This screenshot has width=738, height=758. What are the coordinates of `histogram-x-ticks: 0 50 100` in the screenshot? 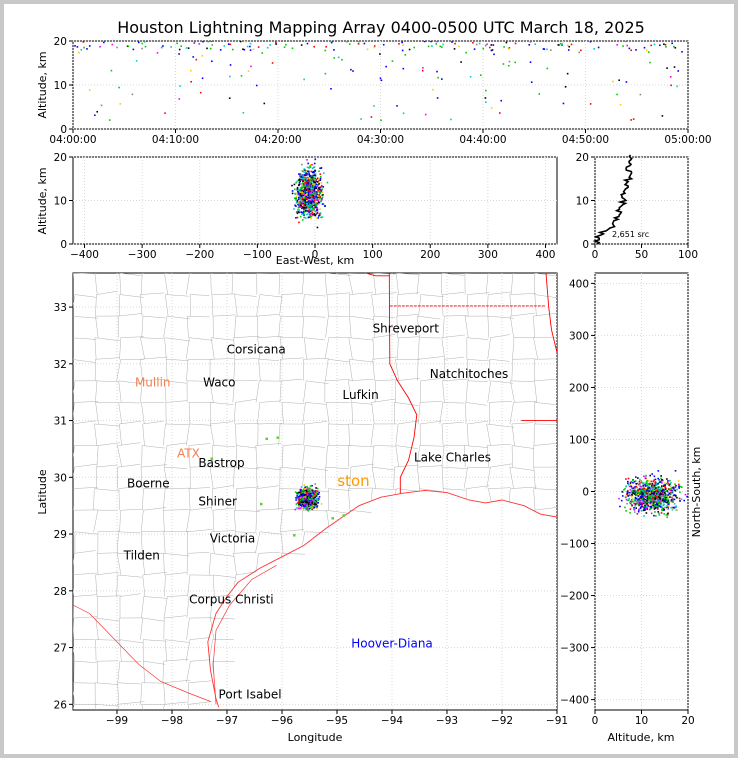 It's located at (645, 252).